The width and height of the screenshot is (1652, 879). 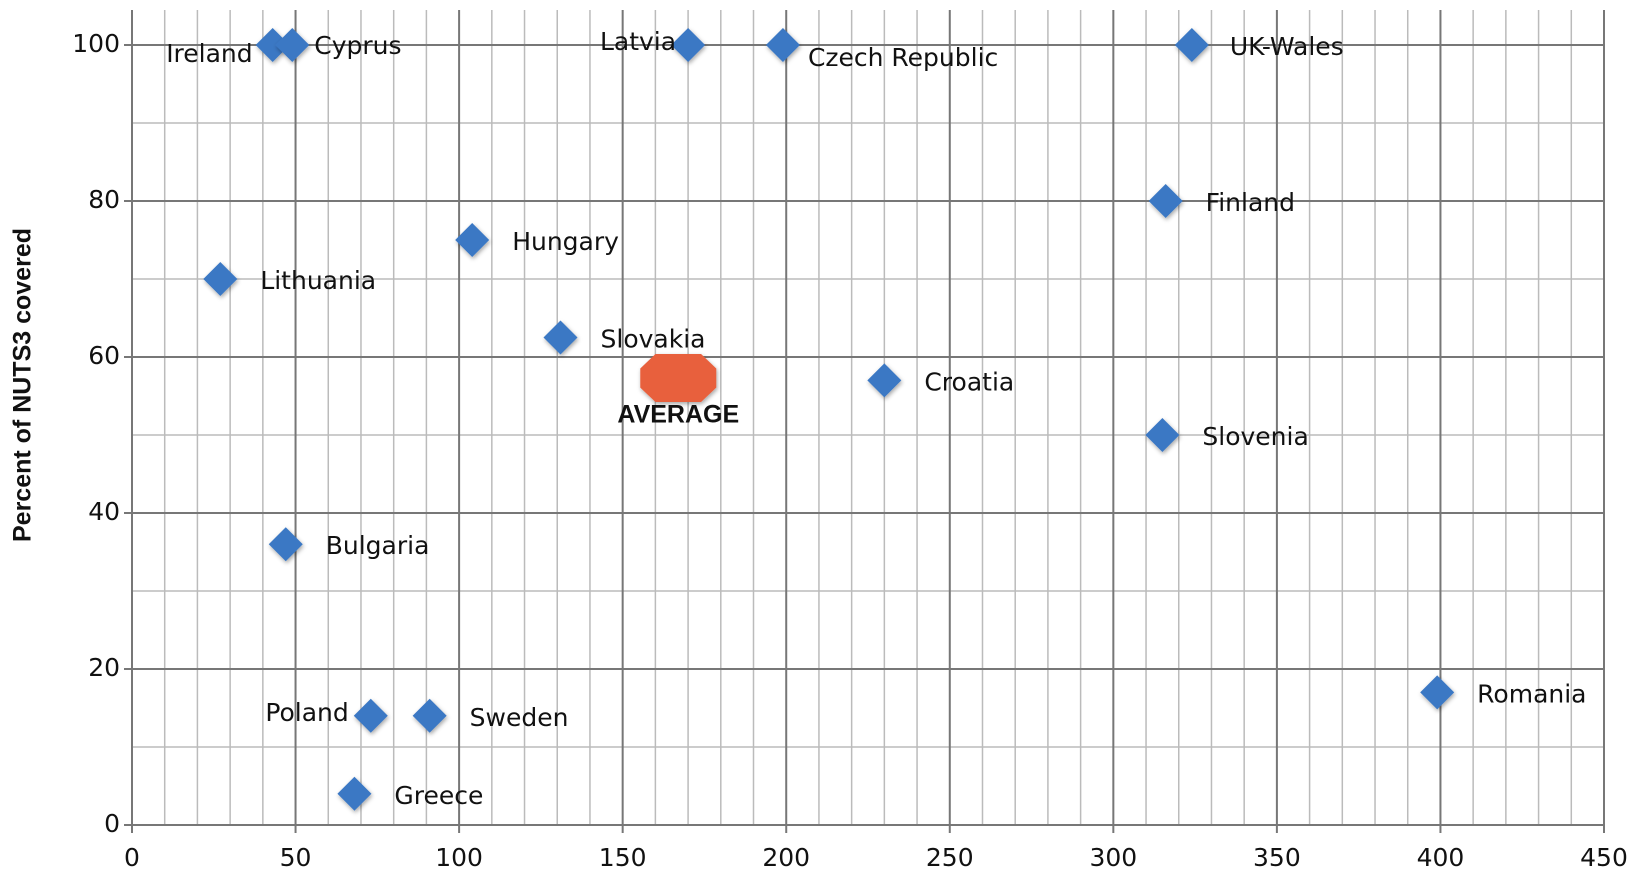 I want to click on y-tick-label: 80, so click(x=104, y=199).